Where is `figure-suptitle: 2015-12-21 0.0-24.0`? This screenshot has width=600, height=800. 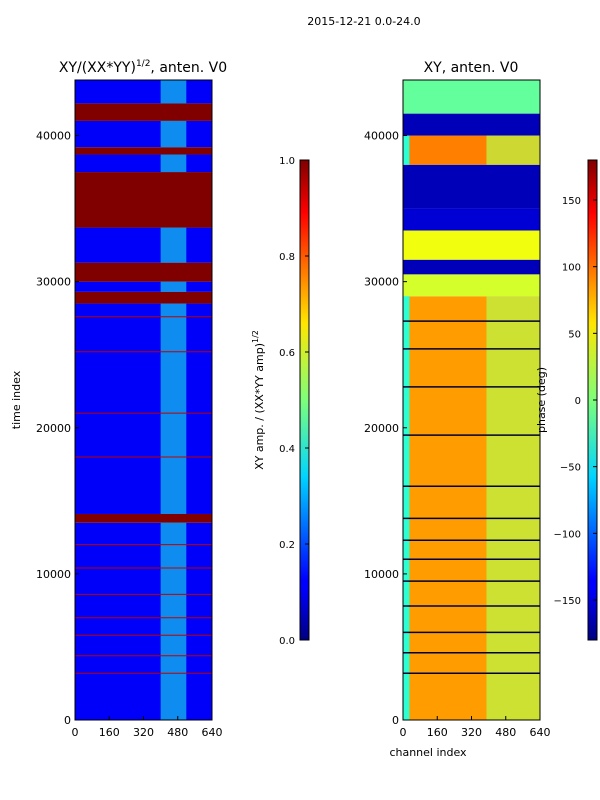 figure-suptitle: 2015-12-21 0.0-24.0 is located at coordinates (363, 21).